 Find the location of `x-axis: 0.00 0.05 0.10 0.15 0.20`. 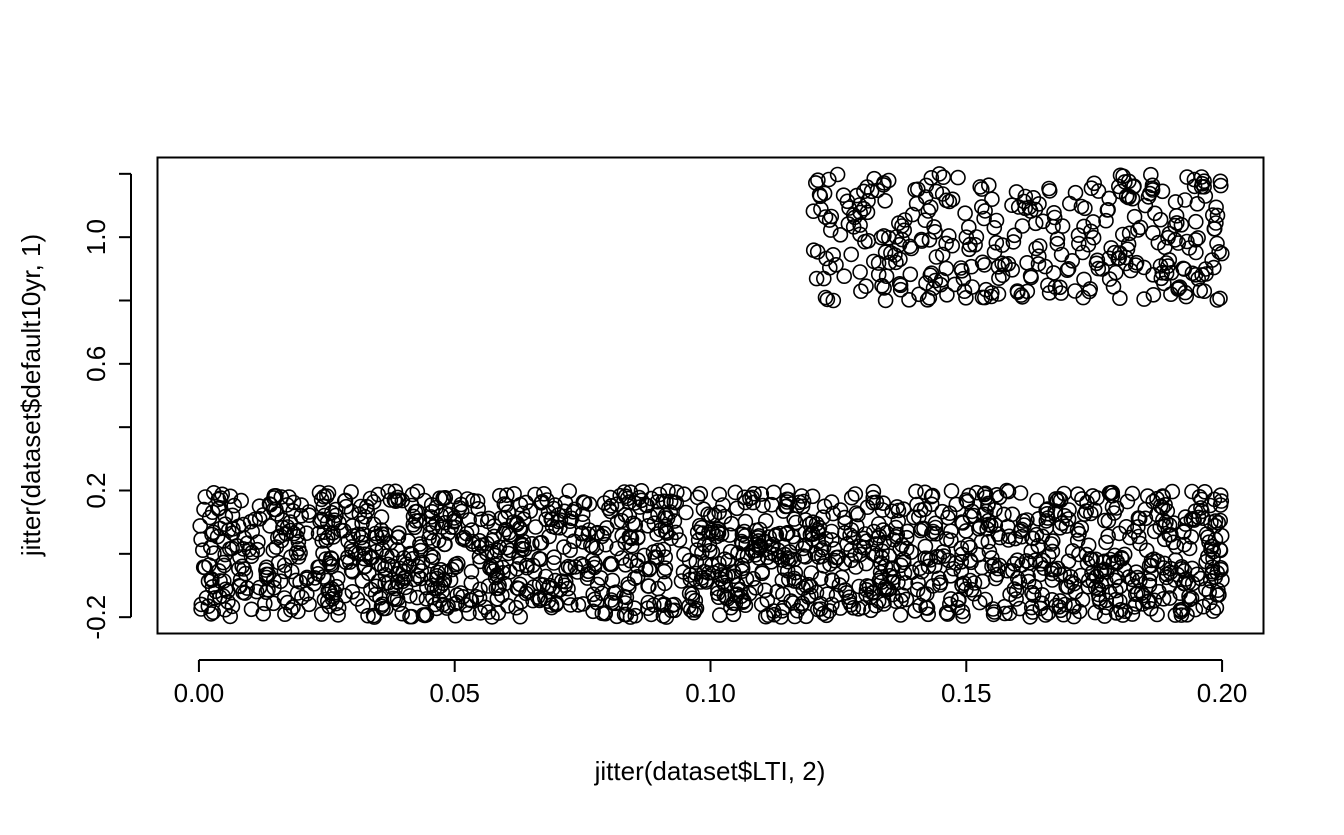

x-axis: 0.00 0.05 0.10 0.15 0.20 is located at coordinates (710, 683).